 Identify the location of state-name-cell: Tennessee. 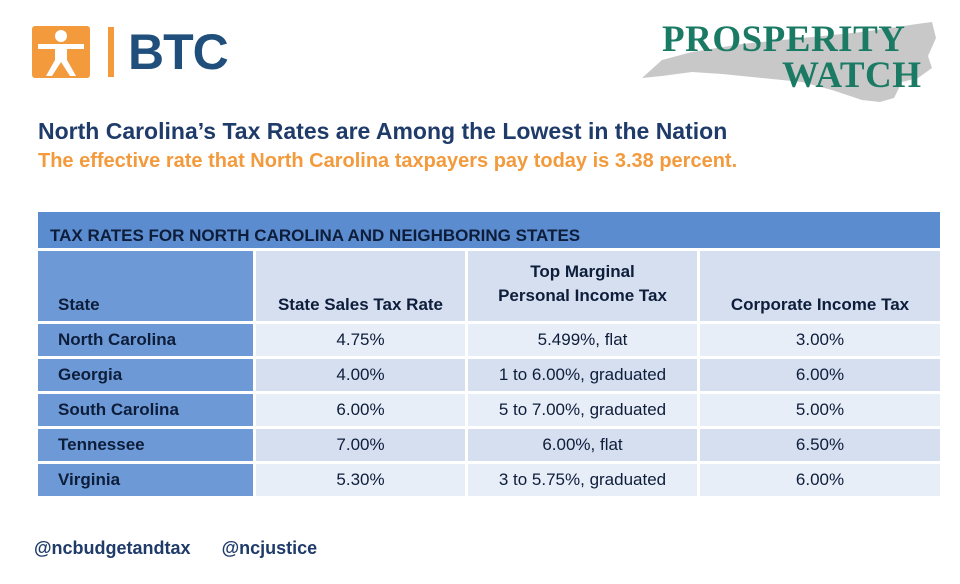
(147, 445).